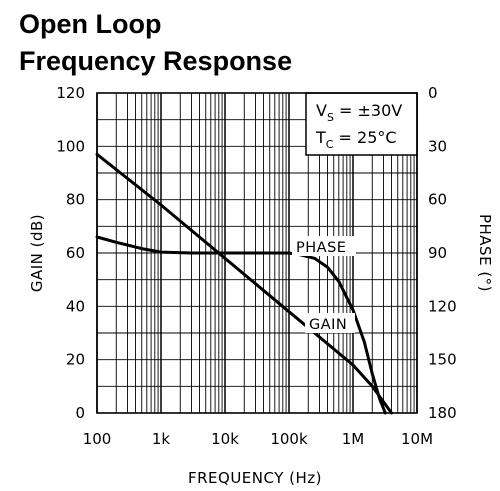  What do you see at coordinates (417, 439) in the screenshot?
I see `x-tick-label: 10M` at bounding box center [417, 439].